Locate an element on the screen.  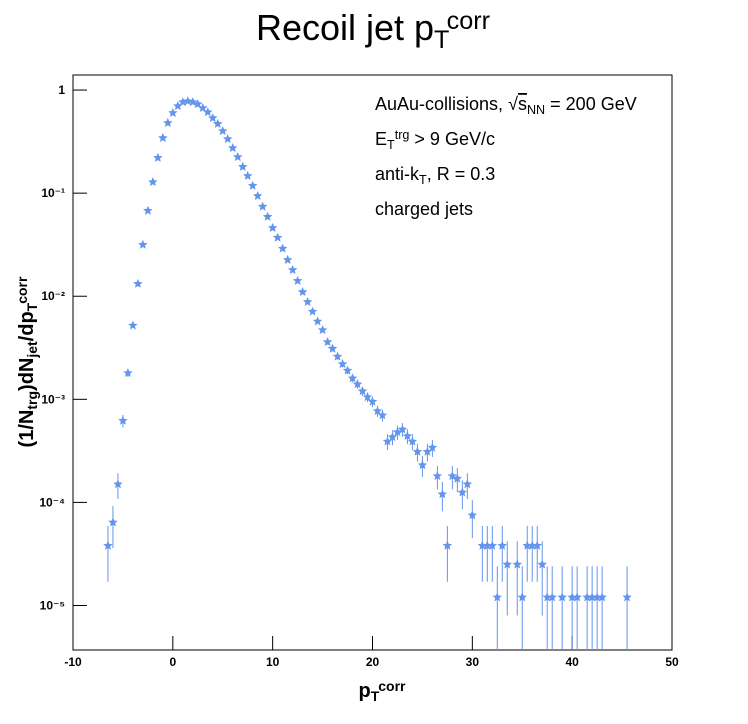
text-part: E is located at coordinates (381, 139).